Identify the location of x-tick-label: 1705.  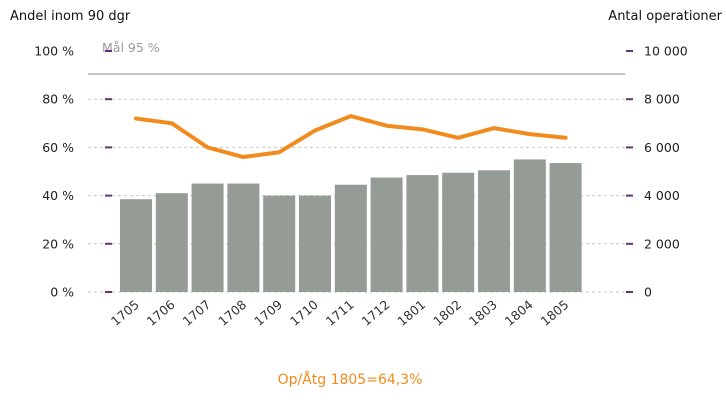
(125, 313).